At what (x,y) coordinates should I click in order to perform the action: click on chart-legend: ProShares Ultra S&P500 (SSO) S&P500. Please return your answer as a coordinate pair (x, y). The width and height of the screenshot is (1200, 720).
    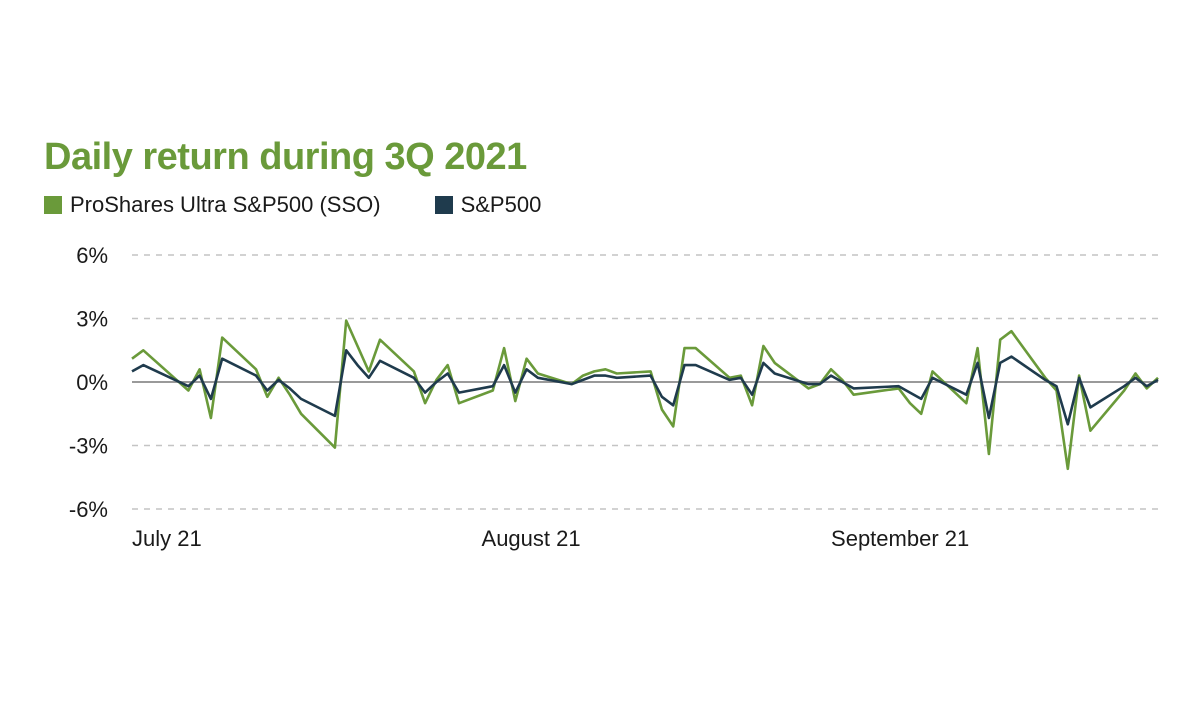
    Looking at the image, I should click on (319, 205).